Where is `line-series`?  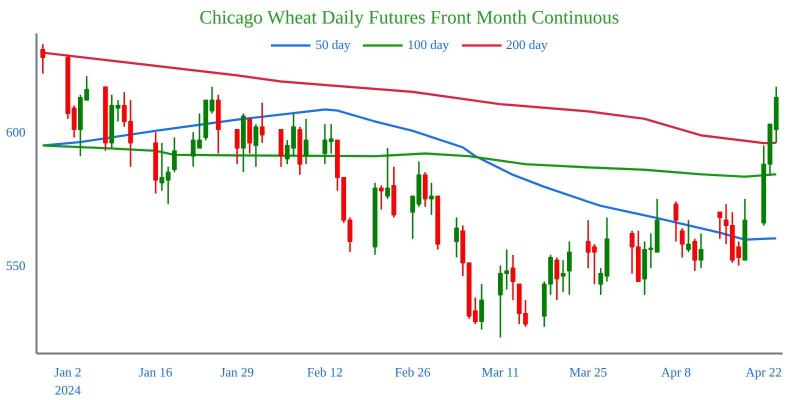 line-series is located at coordinates (410, 161).